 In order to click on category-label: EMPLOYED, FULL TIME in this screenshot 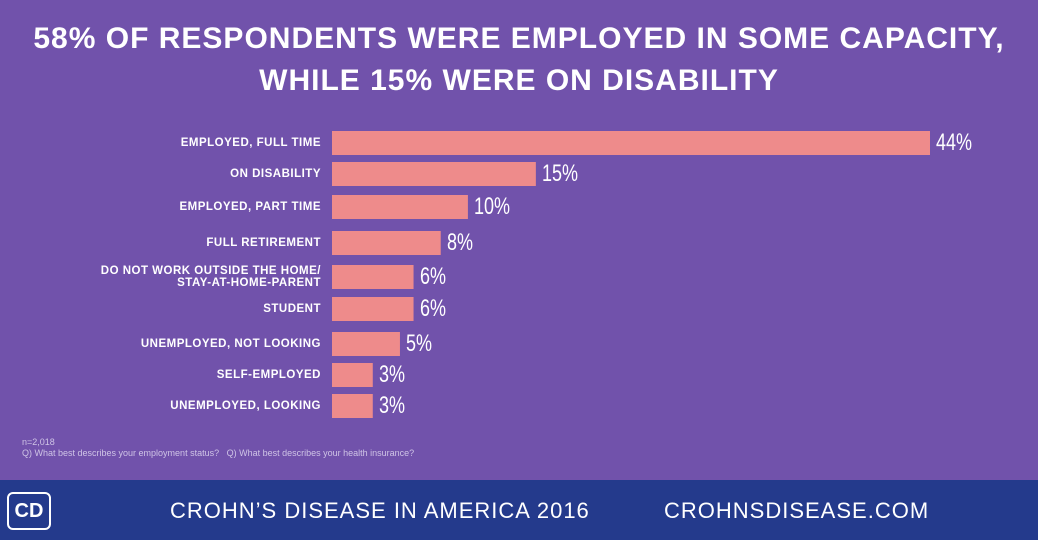, I will do `click(250, 143)`.